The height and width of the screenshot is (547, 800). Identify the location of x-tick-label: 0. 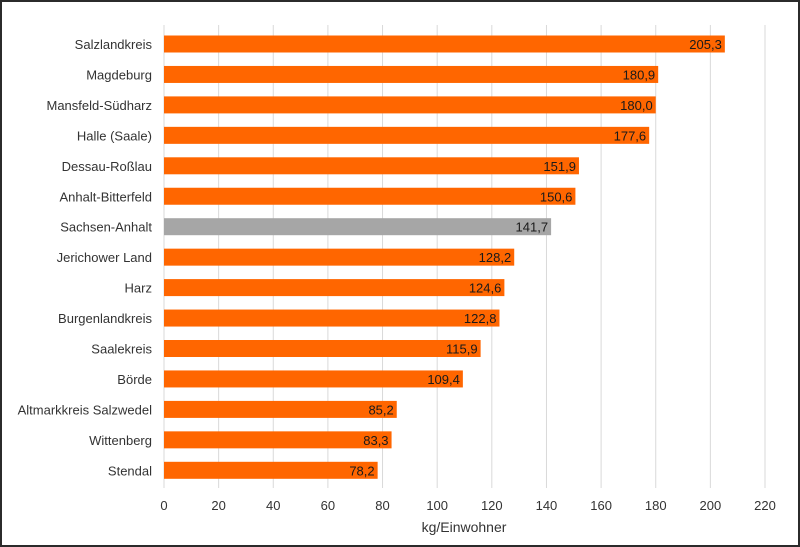
(163, 505).